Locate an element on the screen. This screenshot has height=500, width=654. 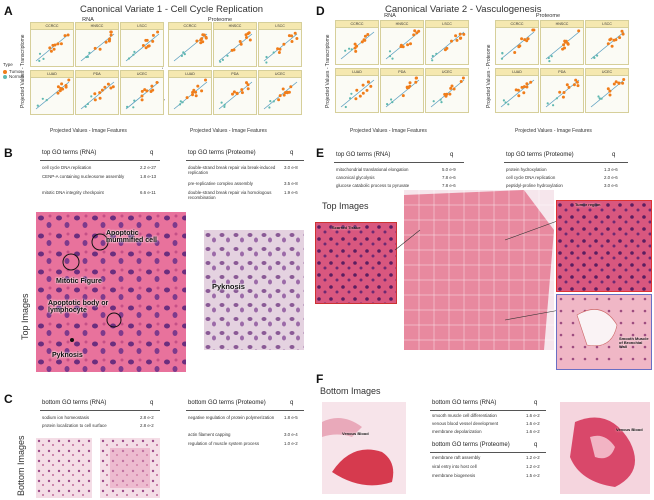
annotation-pyknosis: Pyknosis is located at coordinates (67, 355).